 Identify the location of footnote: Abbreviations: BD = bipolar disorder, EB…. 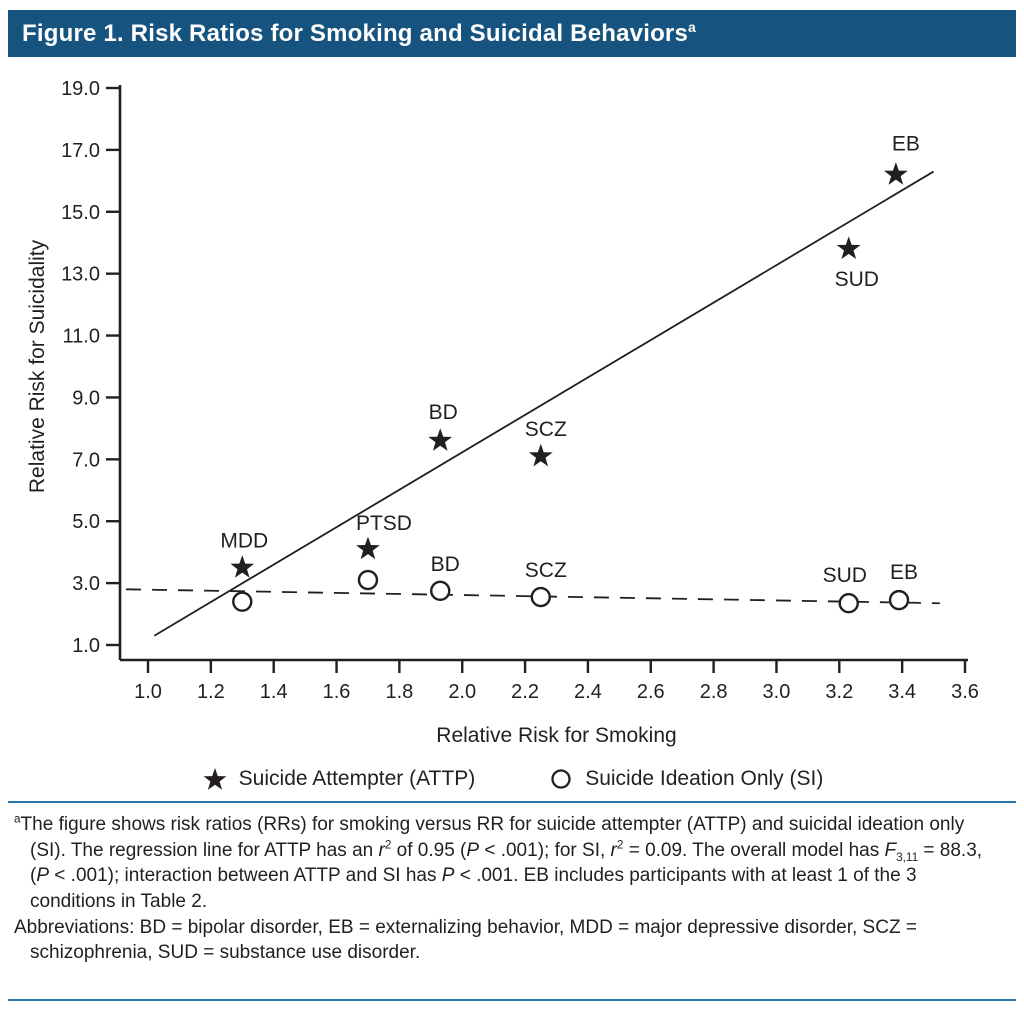
(465, 940).